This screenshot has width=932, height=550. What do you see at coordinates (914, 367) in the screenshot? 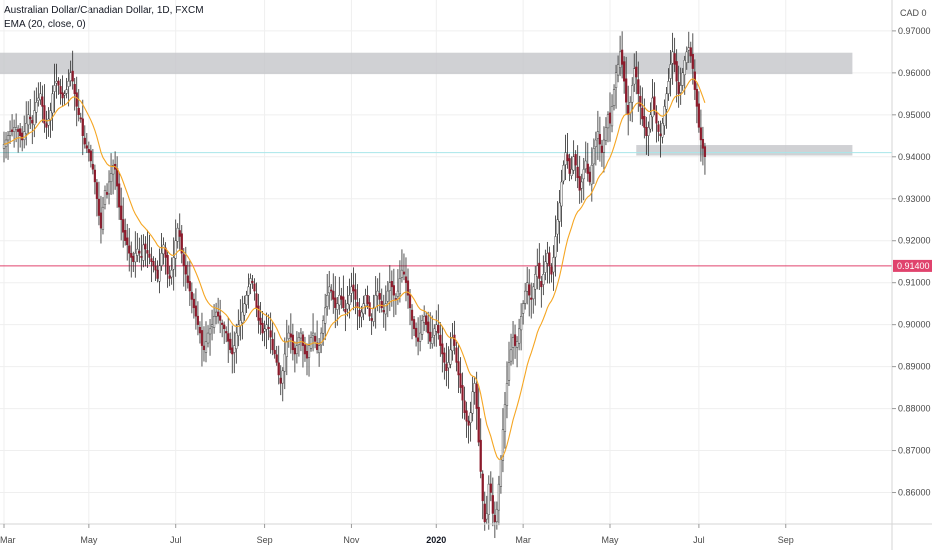
I see `y-tick-label: 0.89000` at bounding box center [914, 367].